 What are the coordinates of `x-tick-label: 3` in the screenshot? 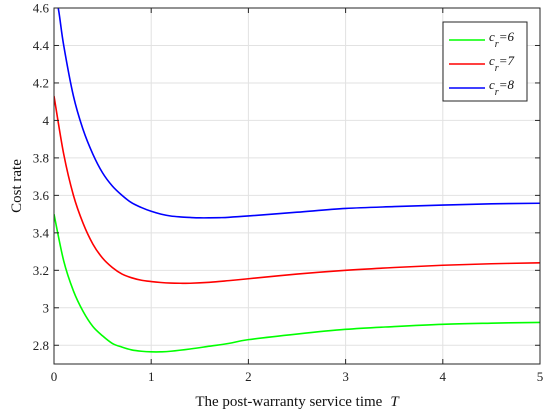 It's located at (345, 376).